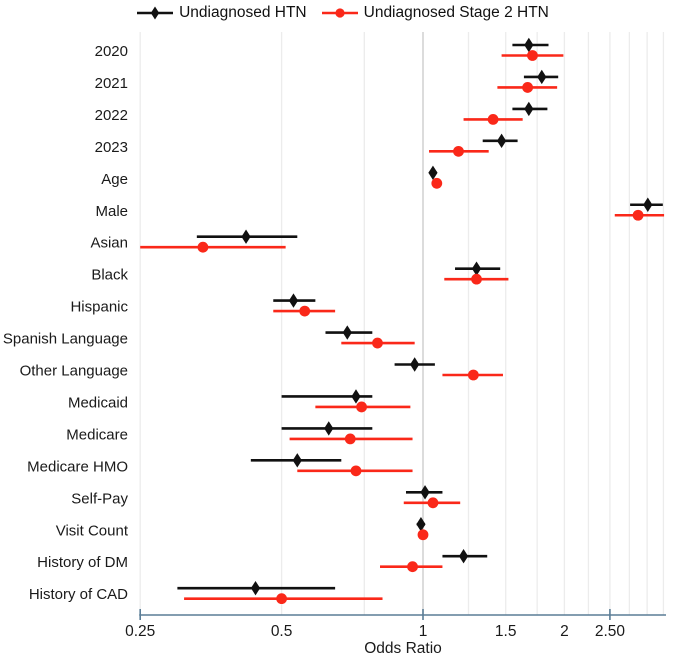  I want to click on row-label-asian: Asian, so click(109, 243).